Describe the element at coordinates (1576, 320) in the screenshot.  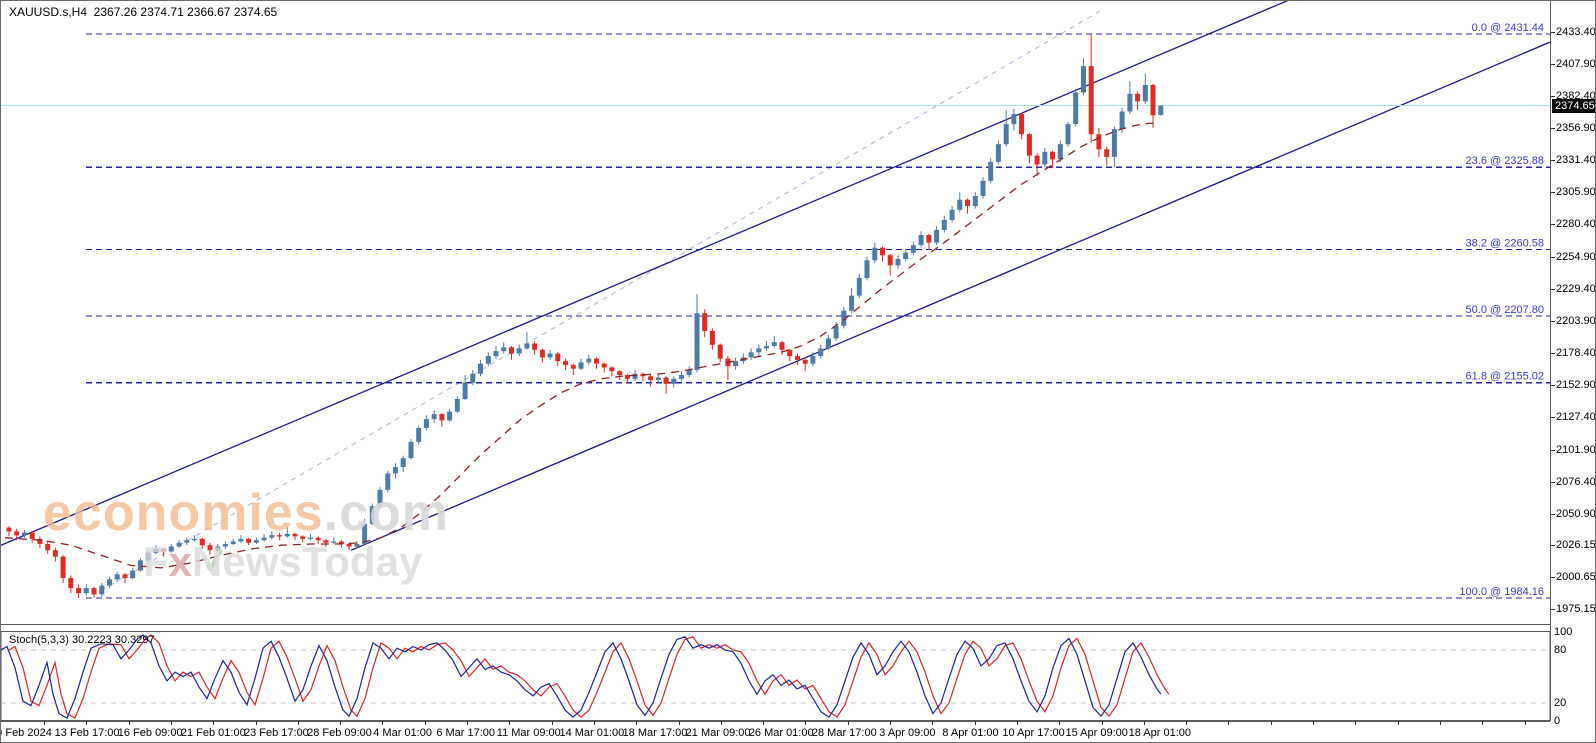
I see `price-axis-label: 2203.90` at that location.